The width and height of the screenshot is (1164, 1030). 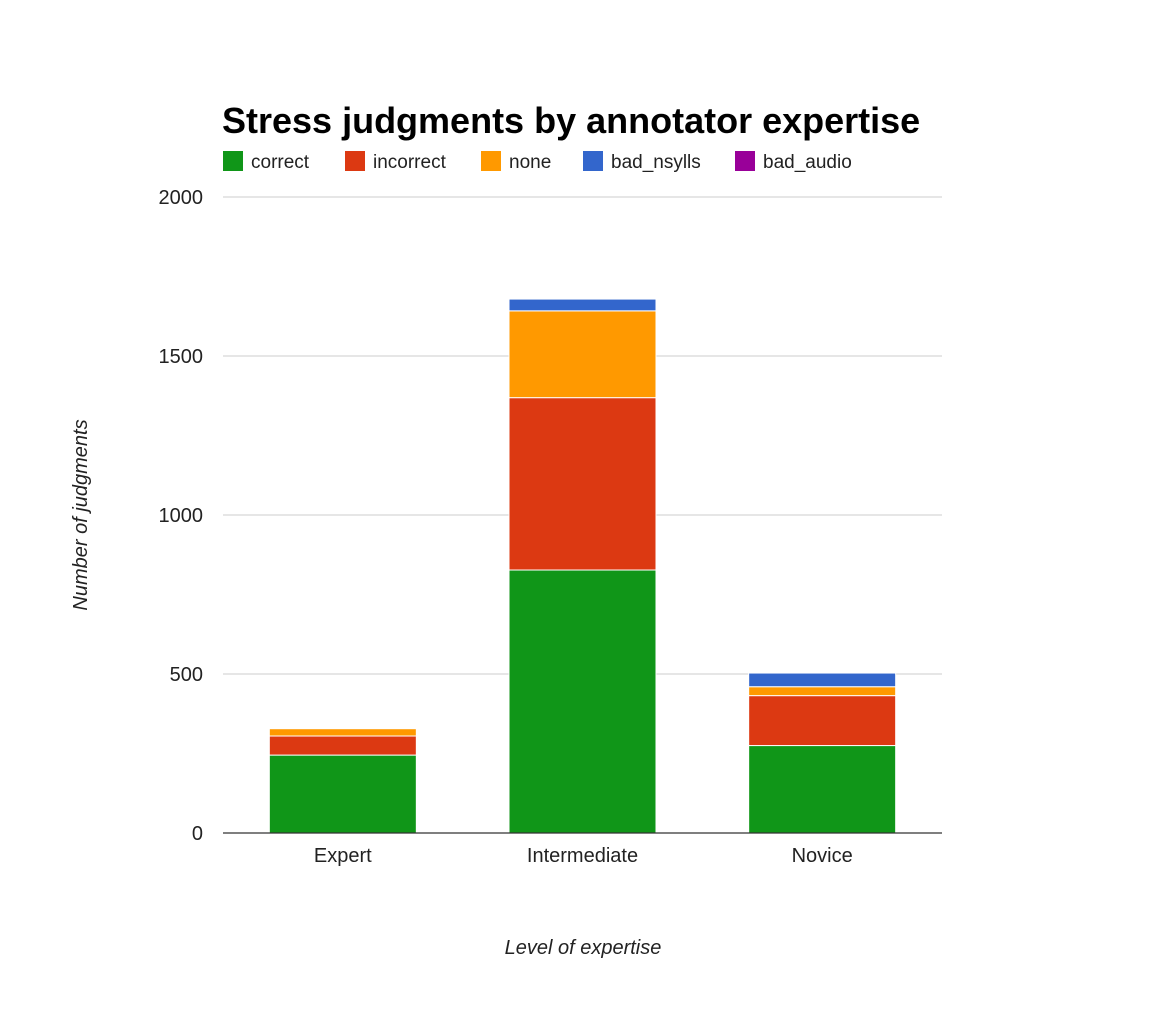 What do you see at coordinates (410, 162) in the screenshot?
I see `legend-label-incorrect: incorrect` at bounding box center [410, 162].